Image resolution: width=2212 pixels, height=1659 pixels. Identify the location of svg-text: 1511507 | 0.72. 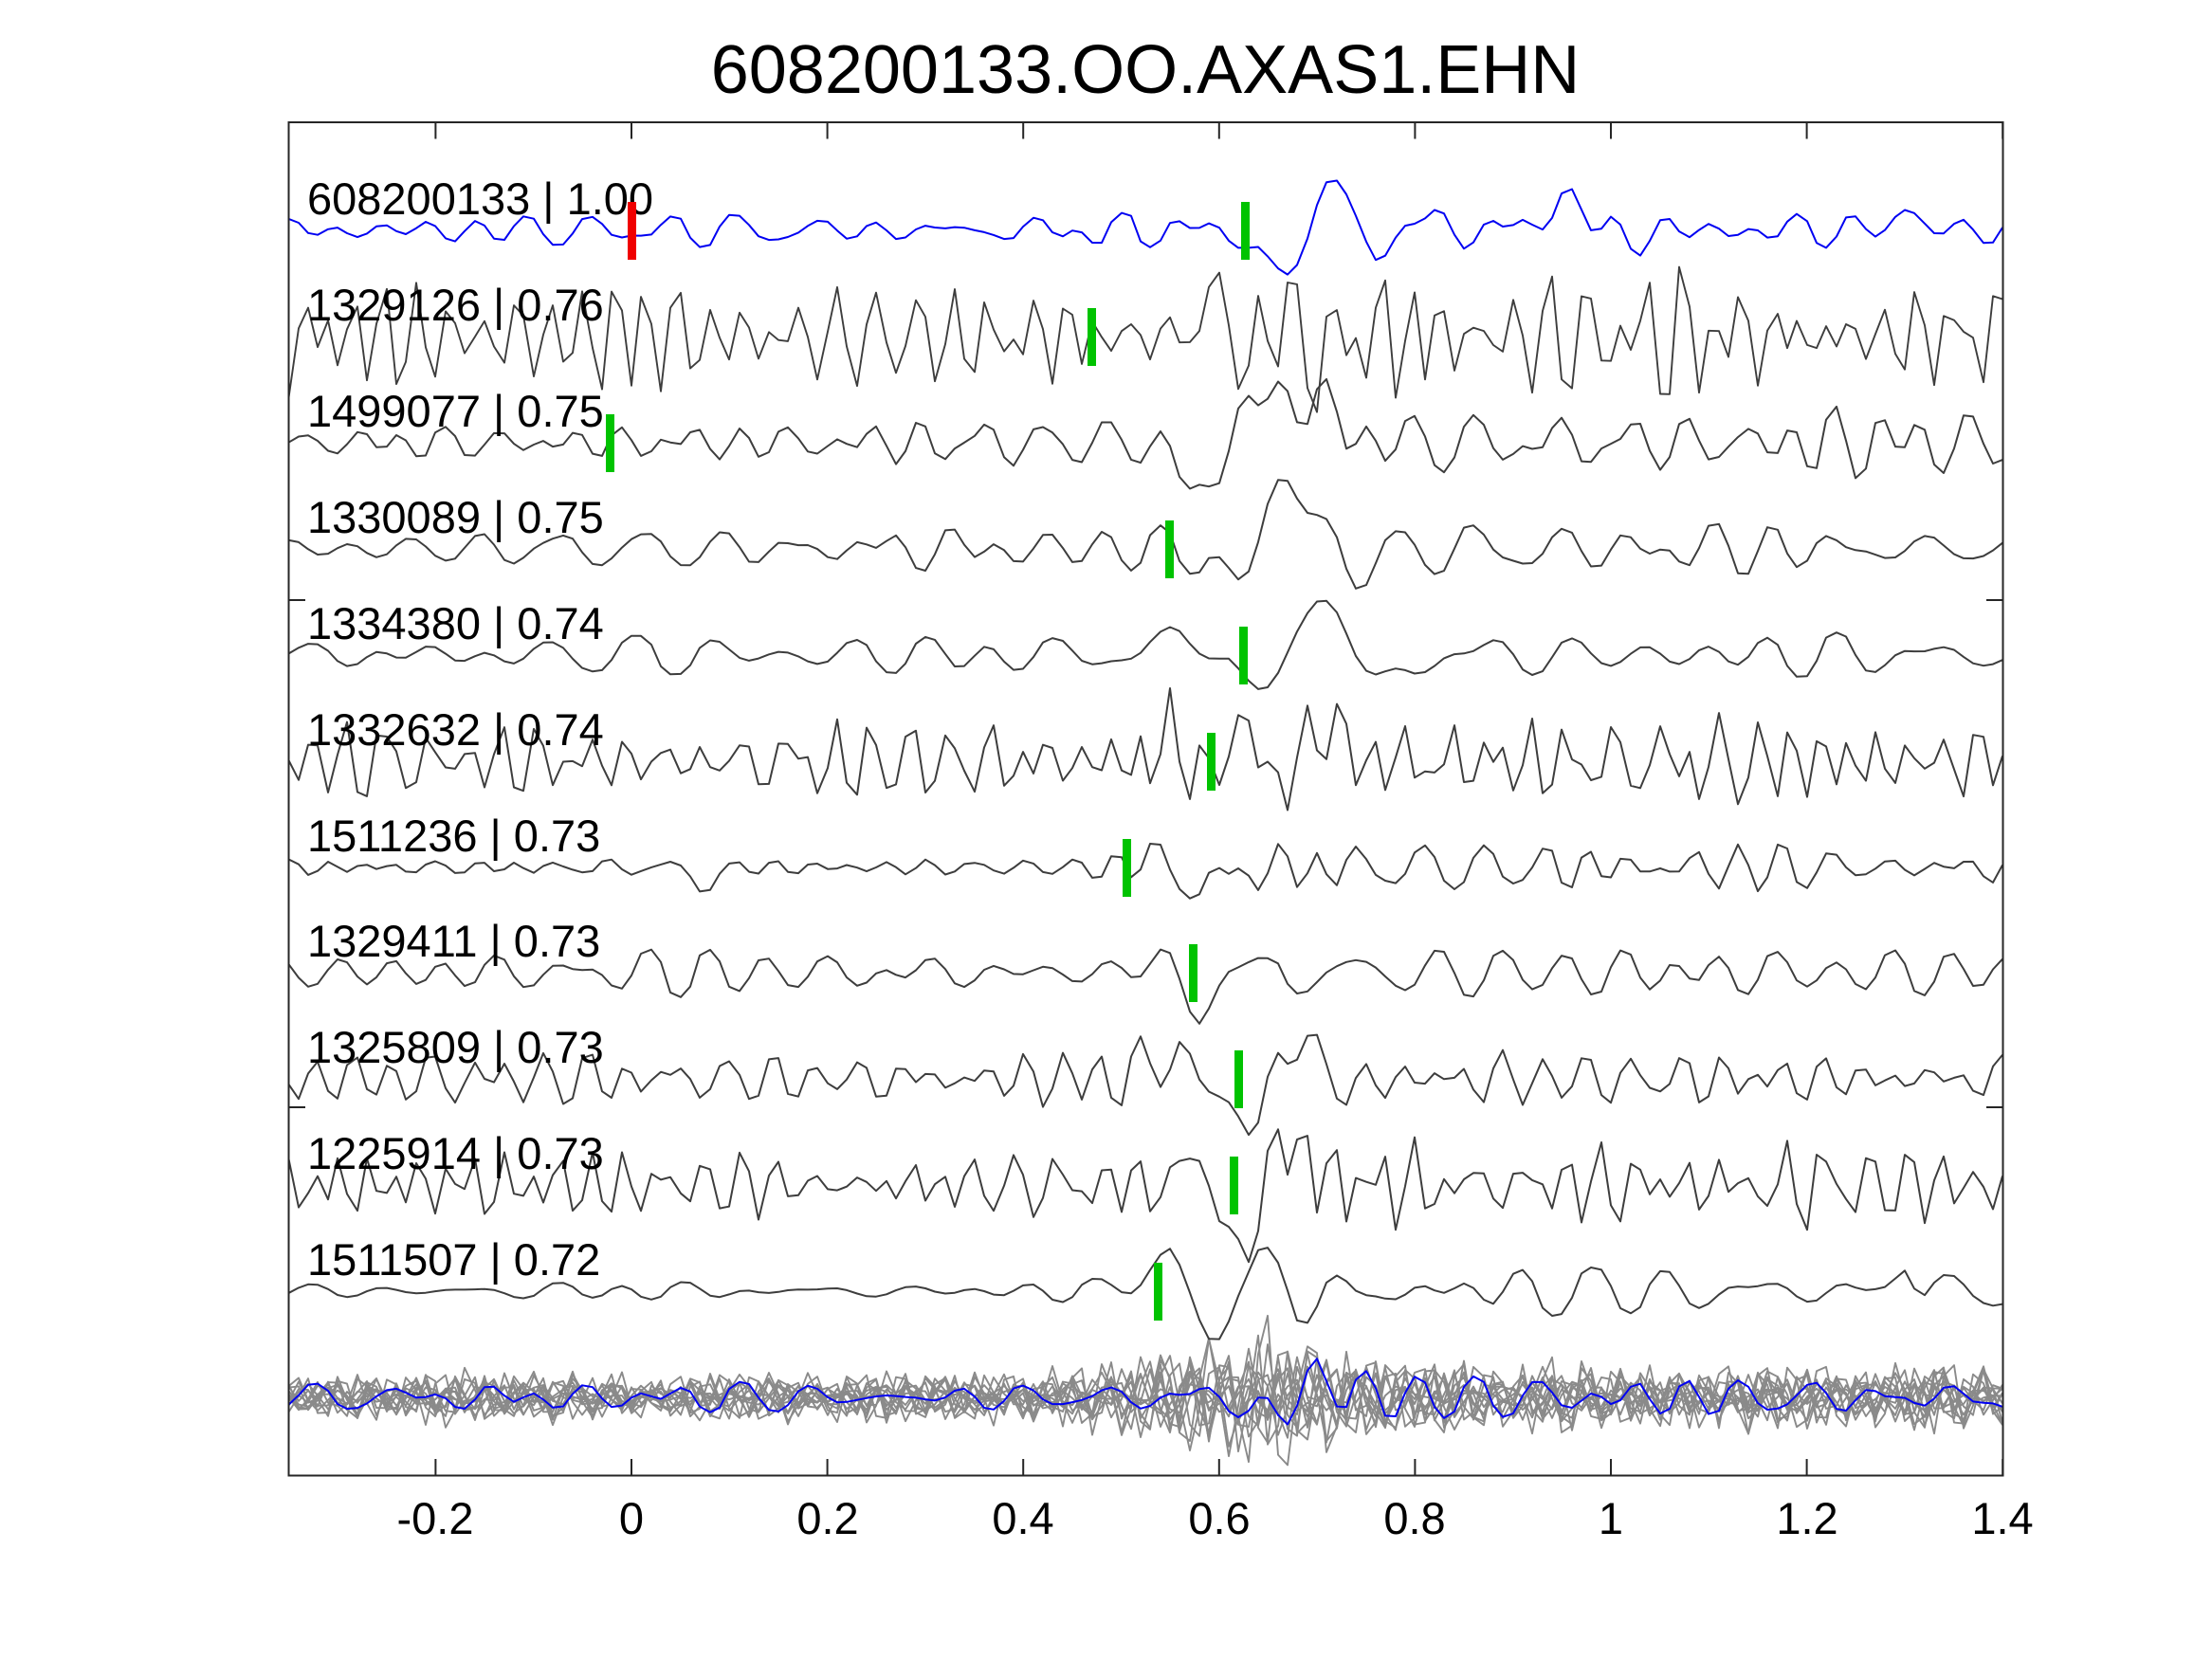
(453, 1259).